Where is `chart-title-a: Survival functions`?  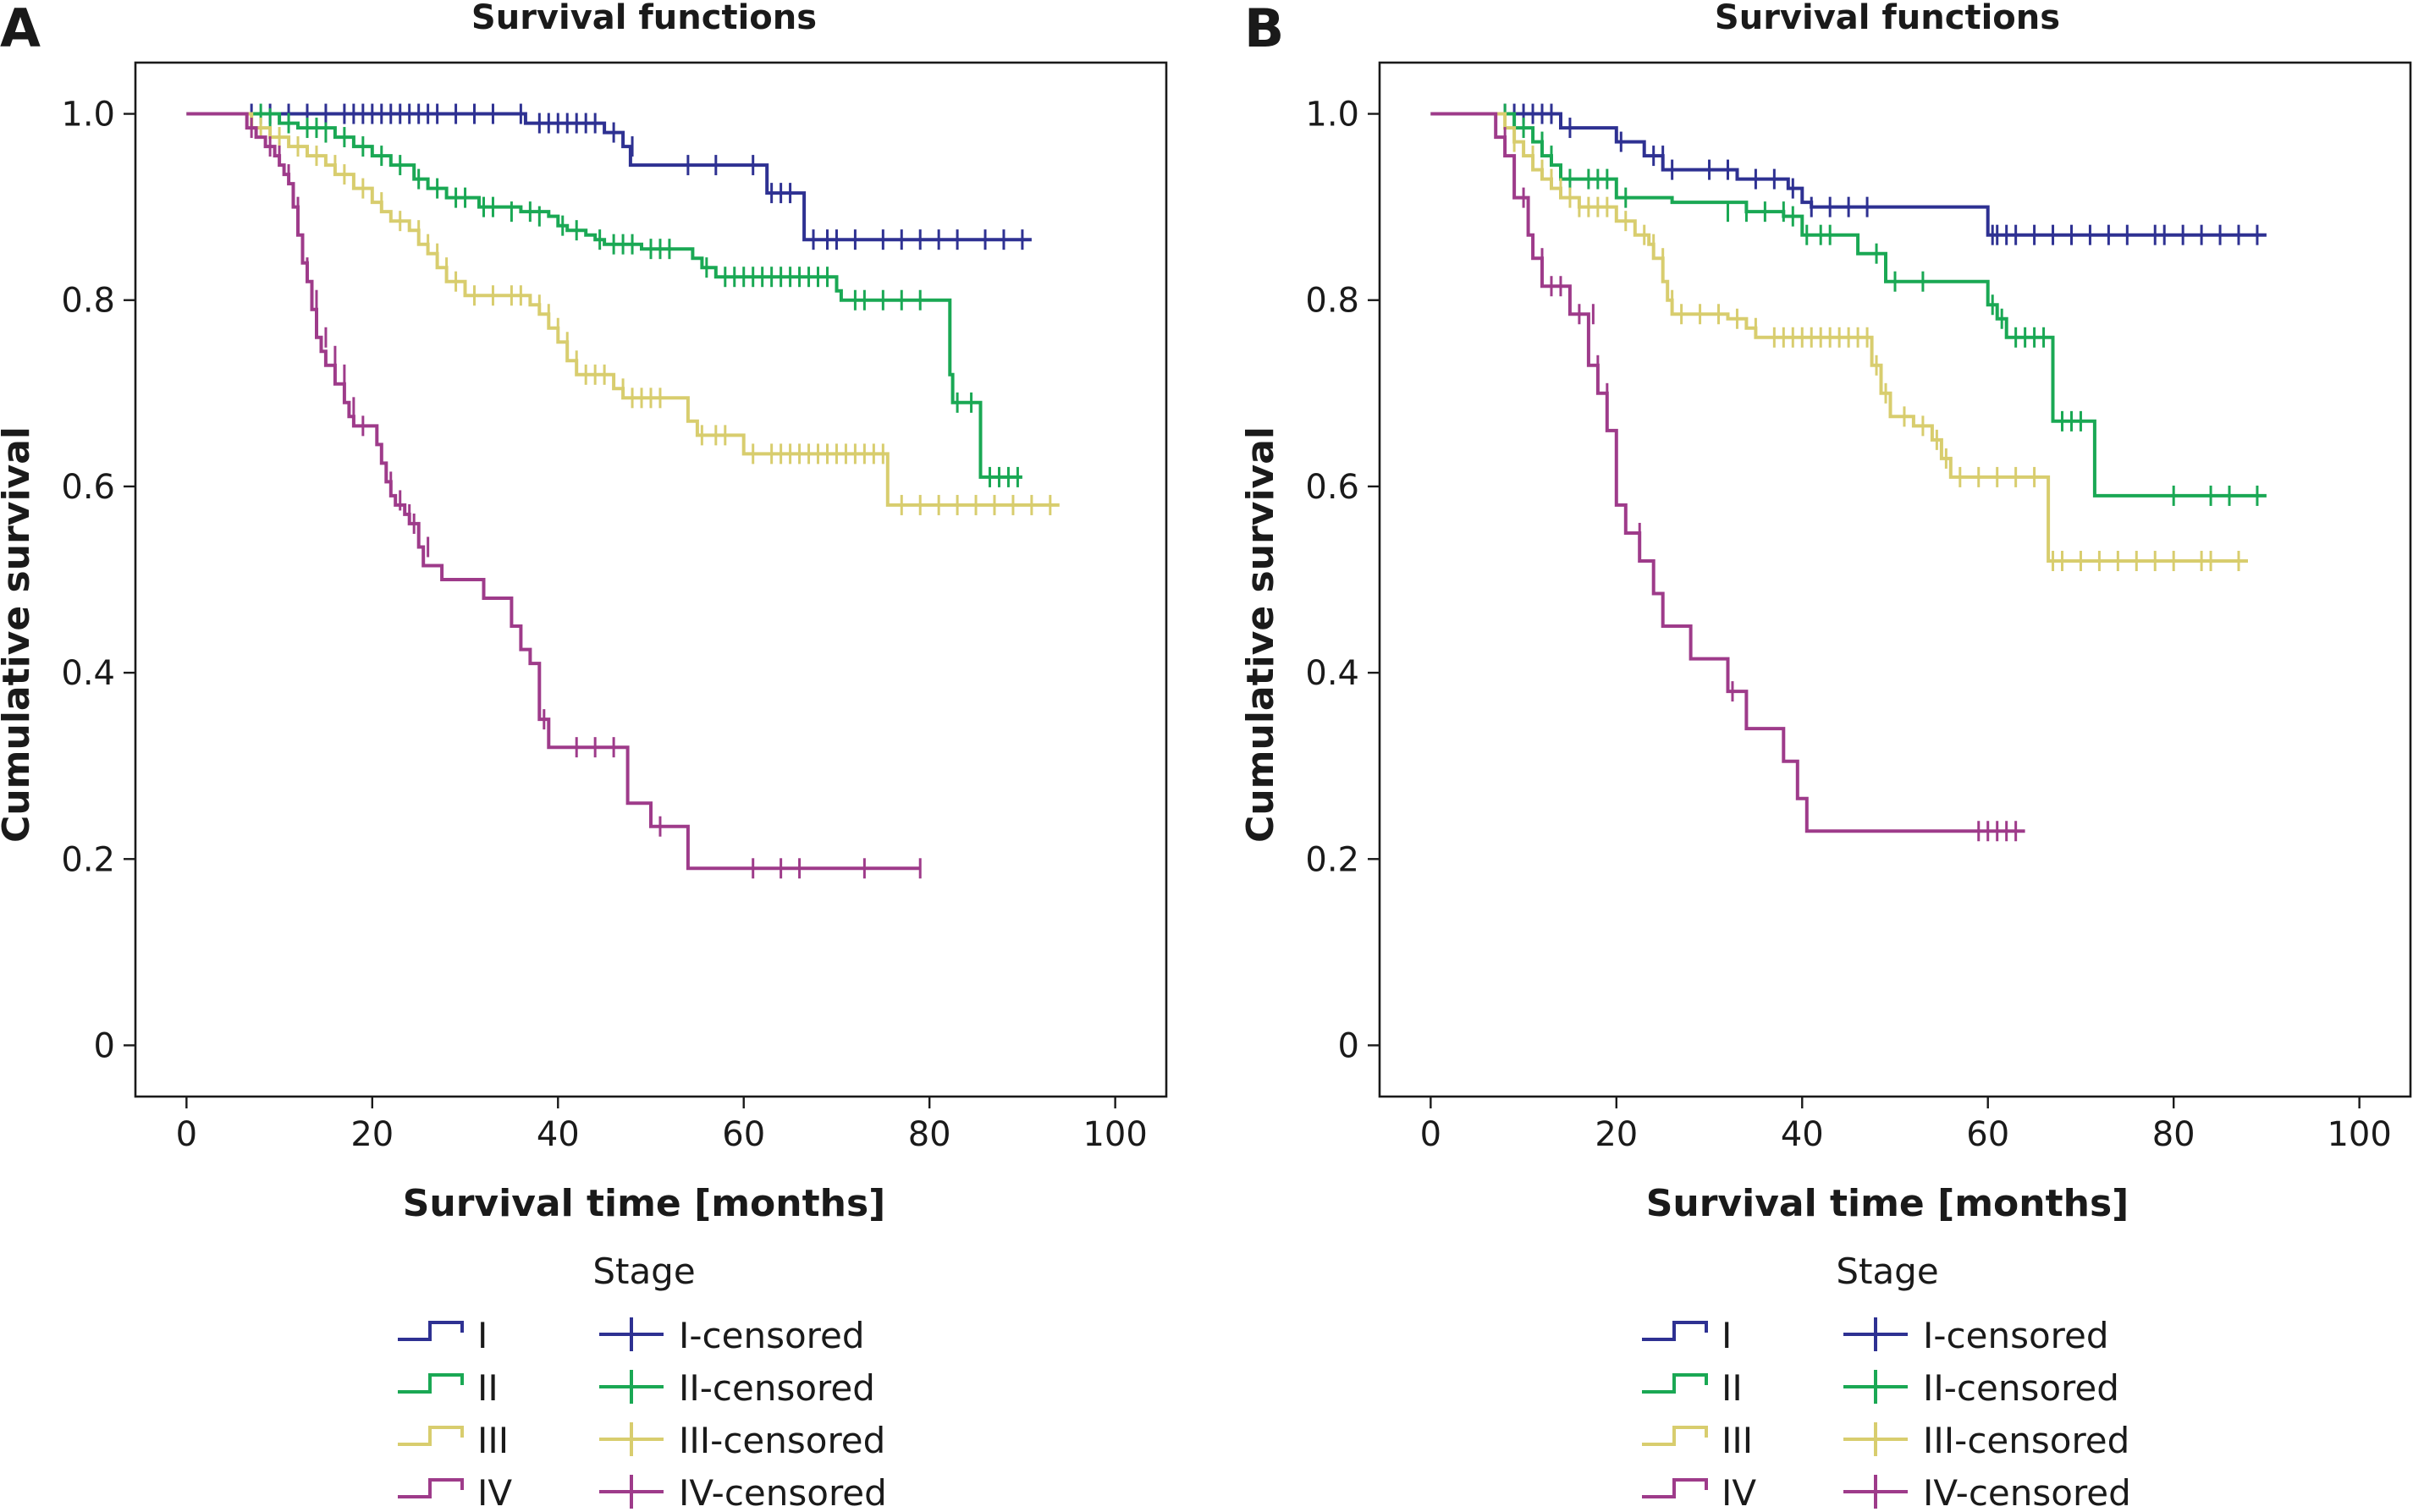
chart-title-a: Survival functions is located at coordinates (644, 18).